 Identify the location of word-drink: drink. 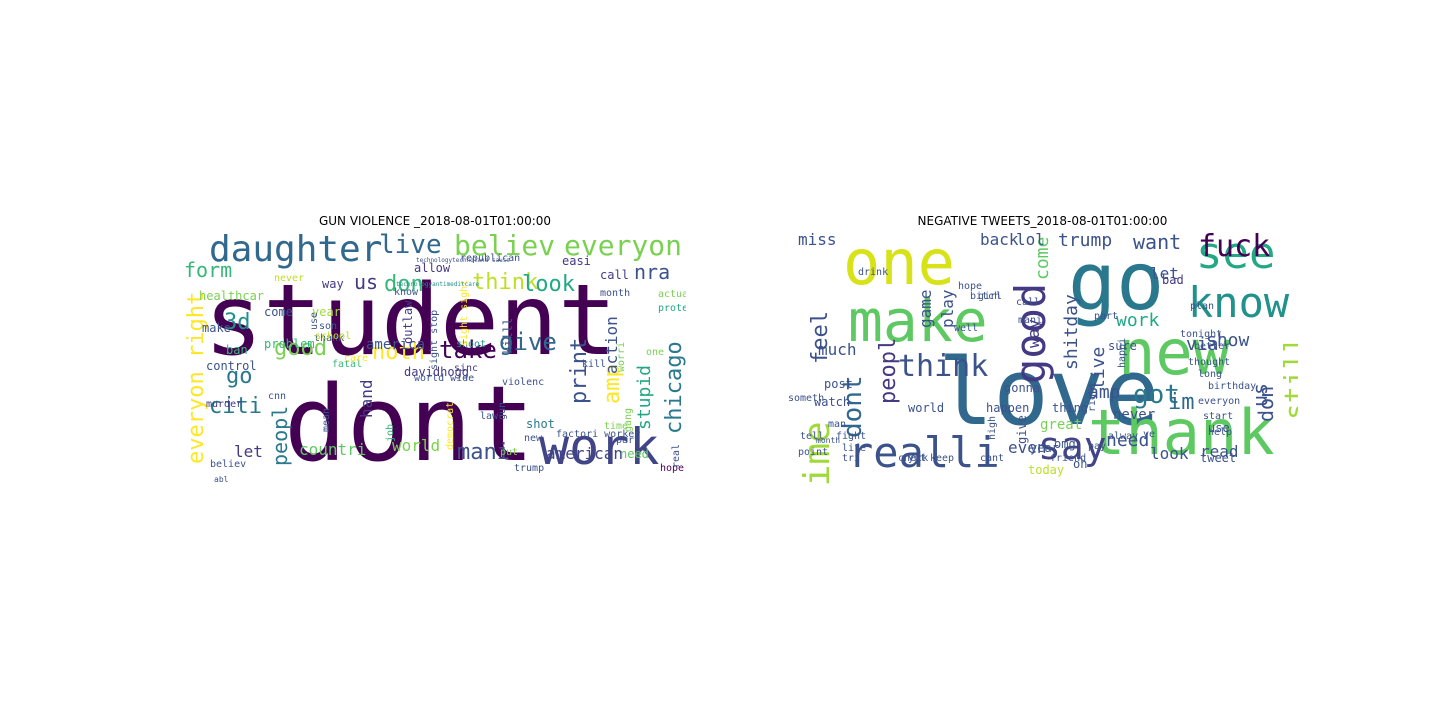
(873, 272).